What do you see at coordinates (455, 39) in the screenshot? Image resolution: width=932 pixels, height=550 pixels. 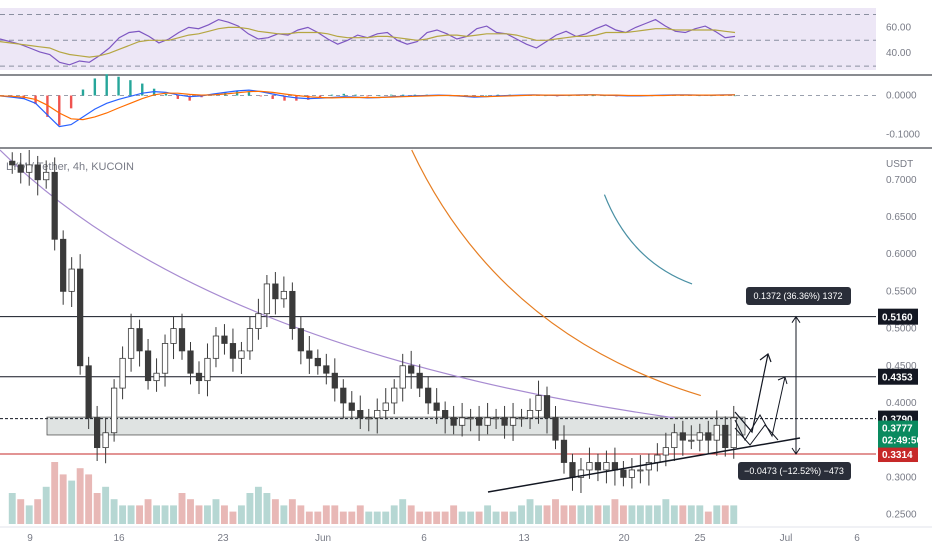 I see `rsi-panel: 60.00 40.00` at bounding box center [455, 39].